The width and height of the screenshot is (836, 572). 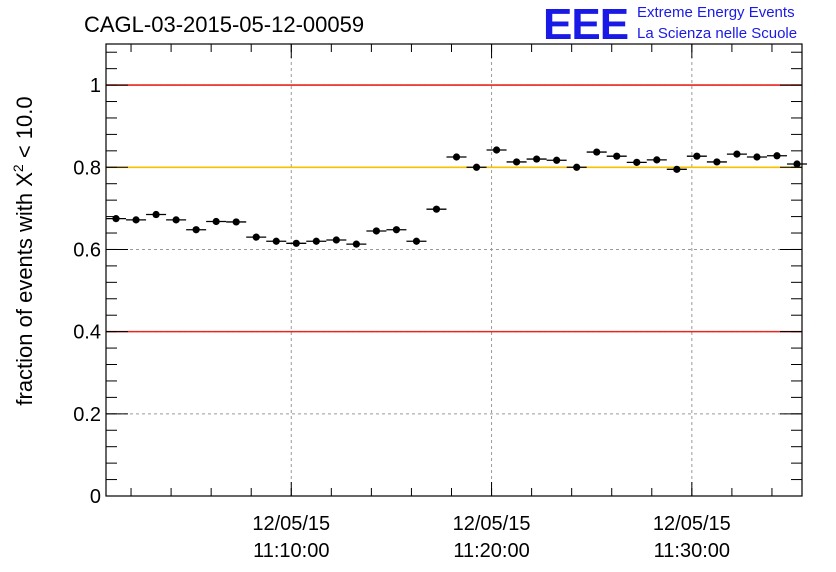 I want to click on y-tick-label: 0.4, so click(x=87, y=333).